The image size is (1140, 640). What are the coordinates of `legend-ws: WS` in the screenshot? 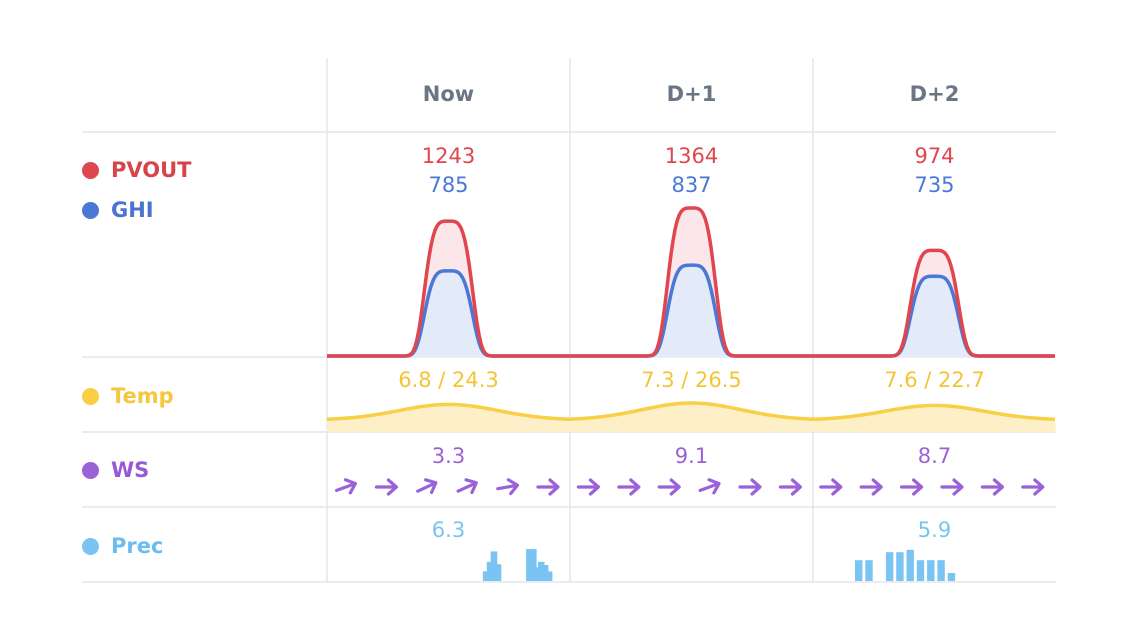 It's located at (115, 470).